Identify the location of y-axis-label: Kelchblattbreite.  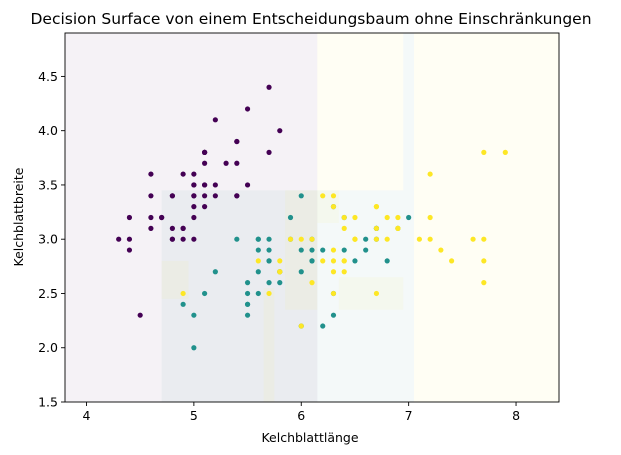
(18, 216).